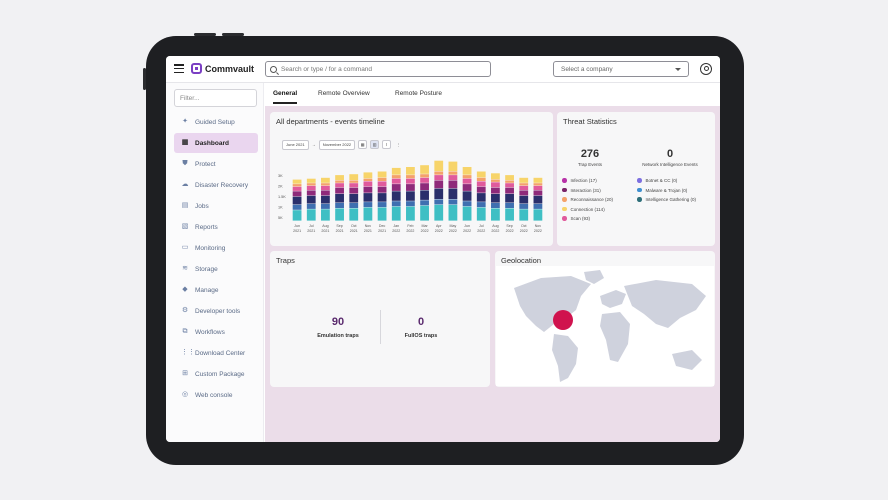  What do you see at coordinates (216, 374) in the screenshot?
I see `sidebar-item-custom-package: ⊞ Custom Package` at bounding box center [216, 374].